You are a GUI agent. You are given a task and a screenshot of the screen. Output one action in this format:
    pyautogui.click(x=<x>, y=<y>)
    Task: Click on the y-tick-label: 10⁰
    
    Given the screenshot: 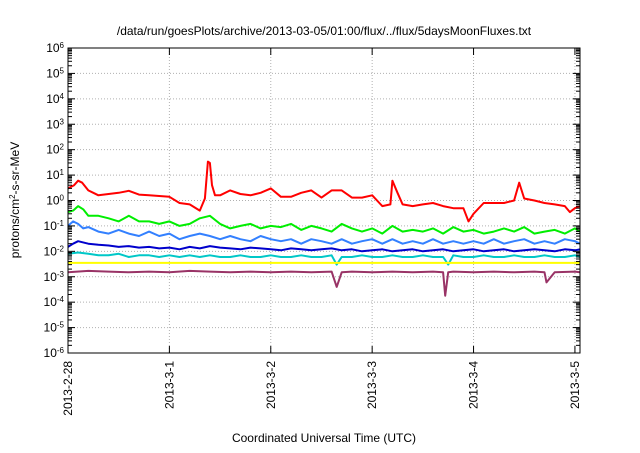 What is the action you would take?
    pyautogui.click(x=55, y=200)
    